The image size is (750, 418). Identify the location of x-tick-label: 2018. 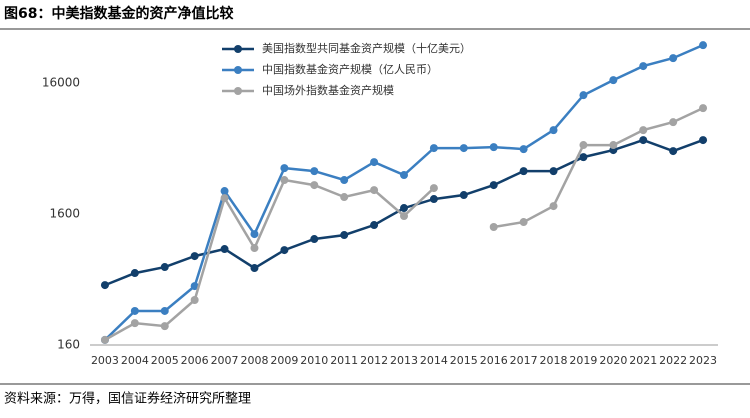
(554, 360).